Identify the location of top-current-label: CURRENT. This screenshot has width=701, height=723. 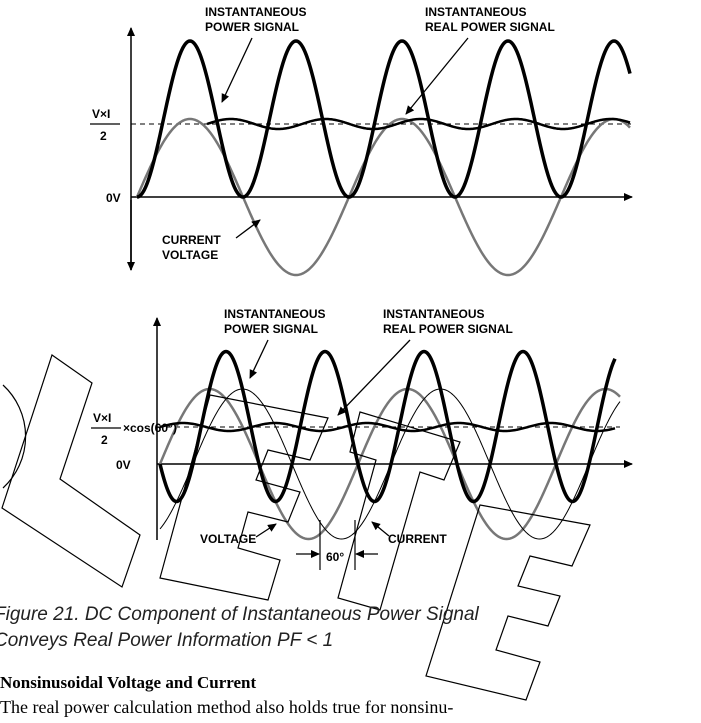
(191, 240).